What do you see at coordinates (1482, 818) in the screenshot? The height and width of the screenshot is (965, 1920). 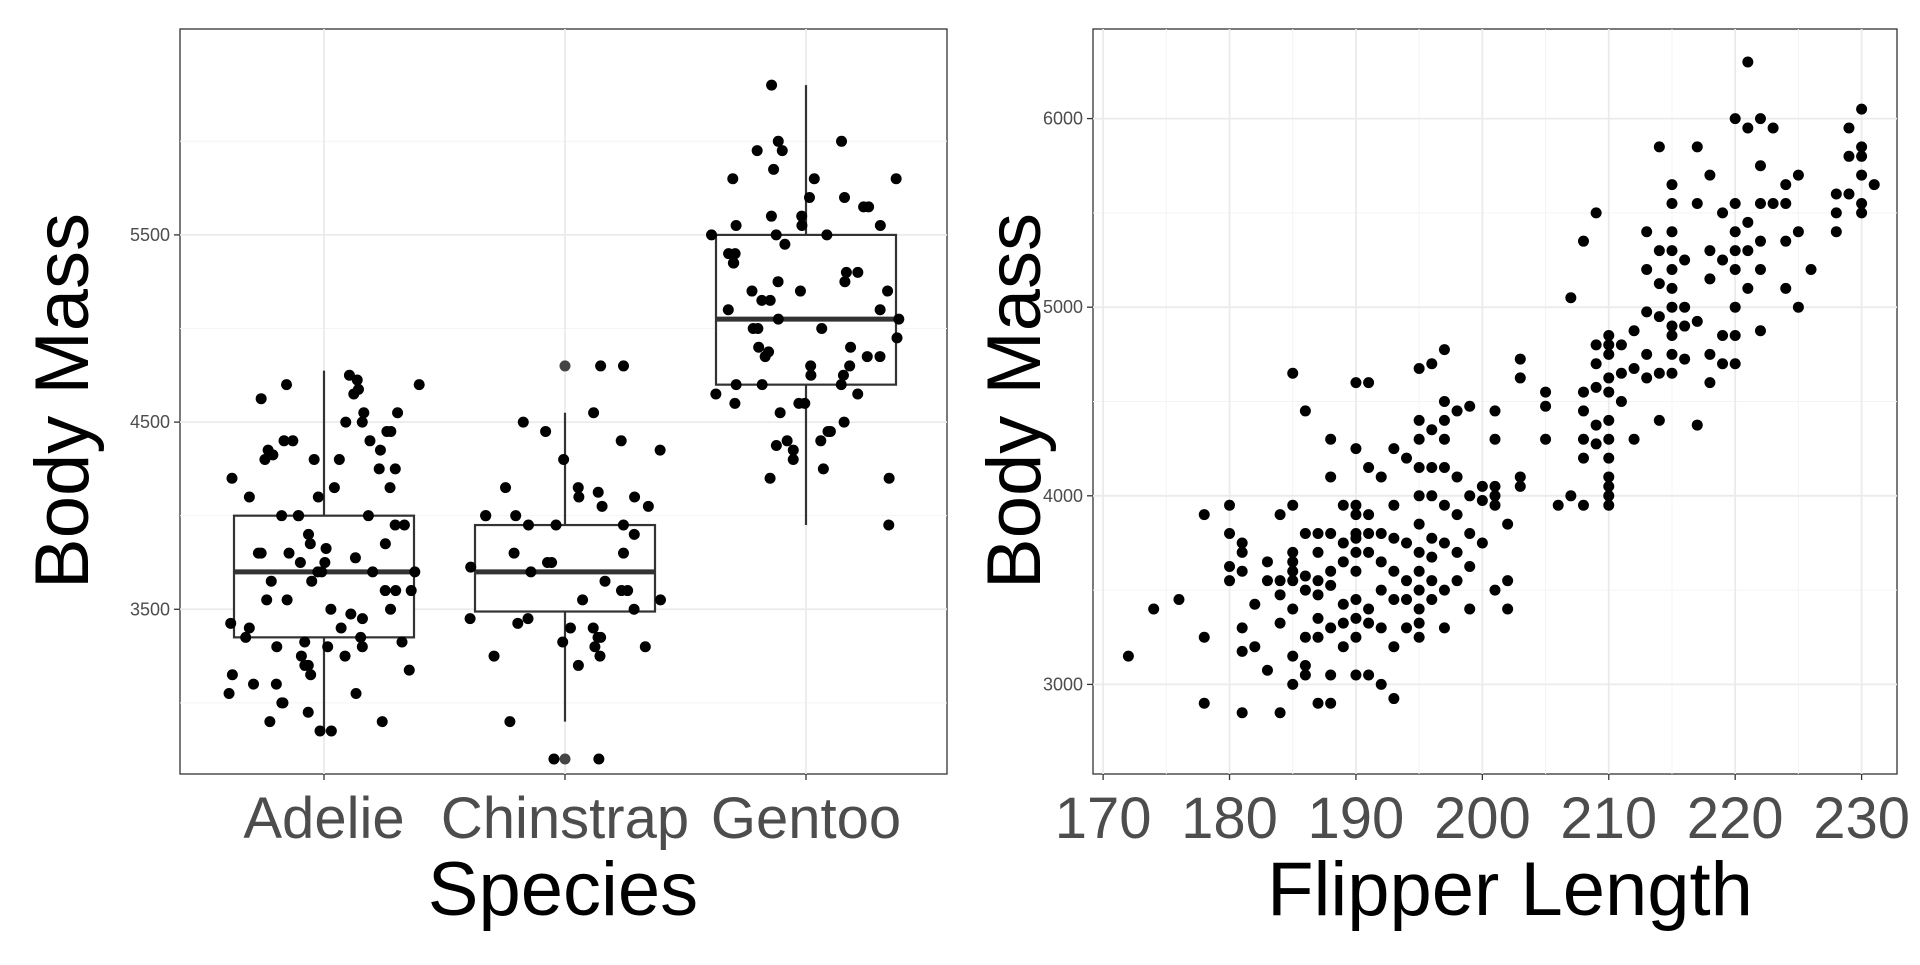 I see `scatter-x-tick-label: 200` at bounding box center [1482, 818].